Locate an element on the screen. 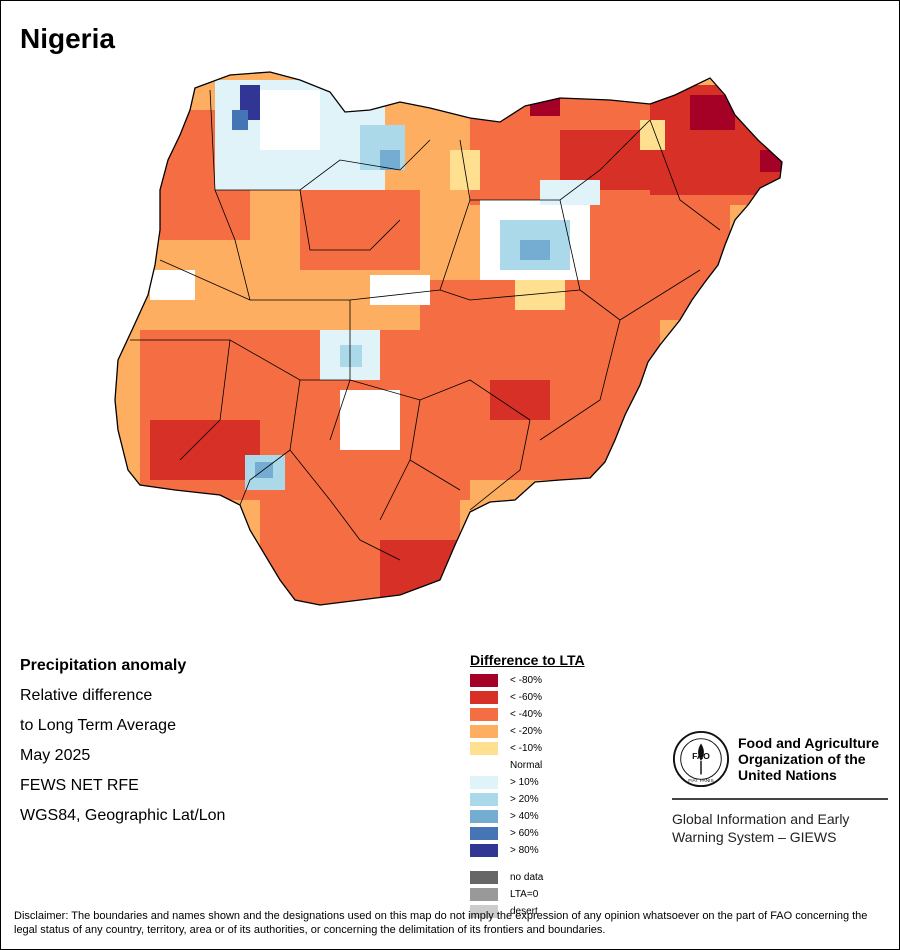  info-line: Relative difference is located at coordinates (86, 695).